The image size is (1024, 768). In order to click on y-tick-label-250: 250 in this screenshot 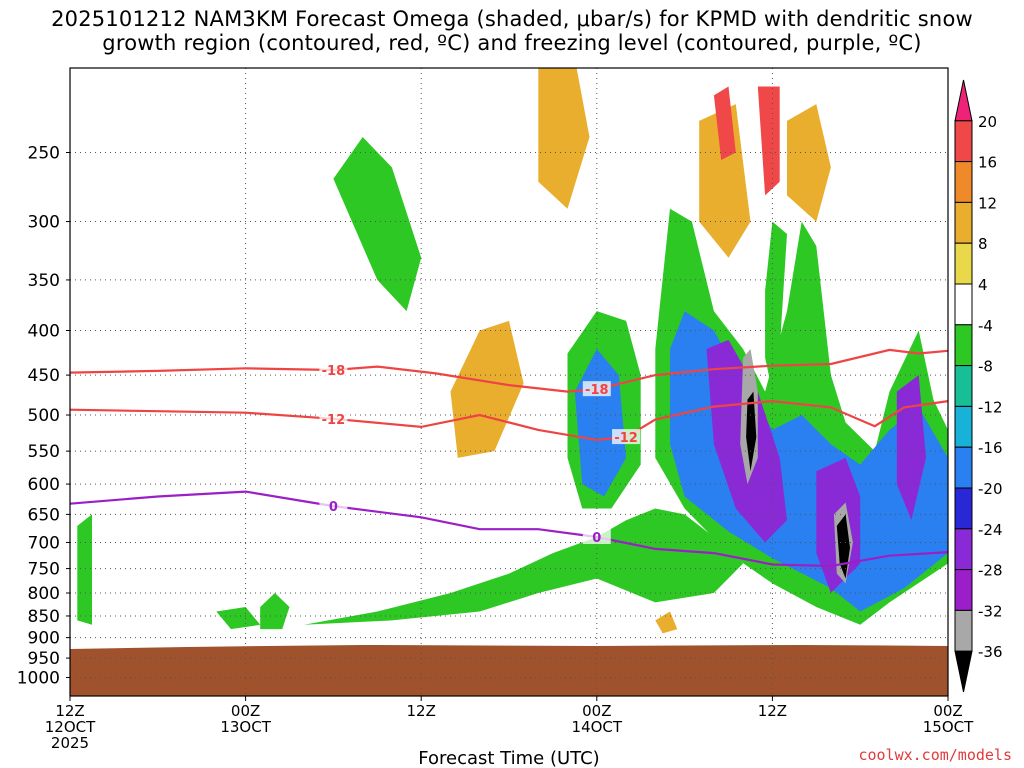, I will do `click(44, 154)`.